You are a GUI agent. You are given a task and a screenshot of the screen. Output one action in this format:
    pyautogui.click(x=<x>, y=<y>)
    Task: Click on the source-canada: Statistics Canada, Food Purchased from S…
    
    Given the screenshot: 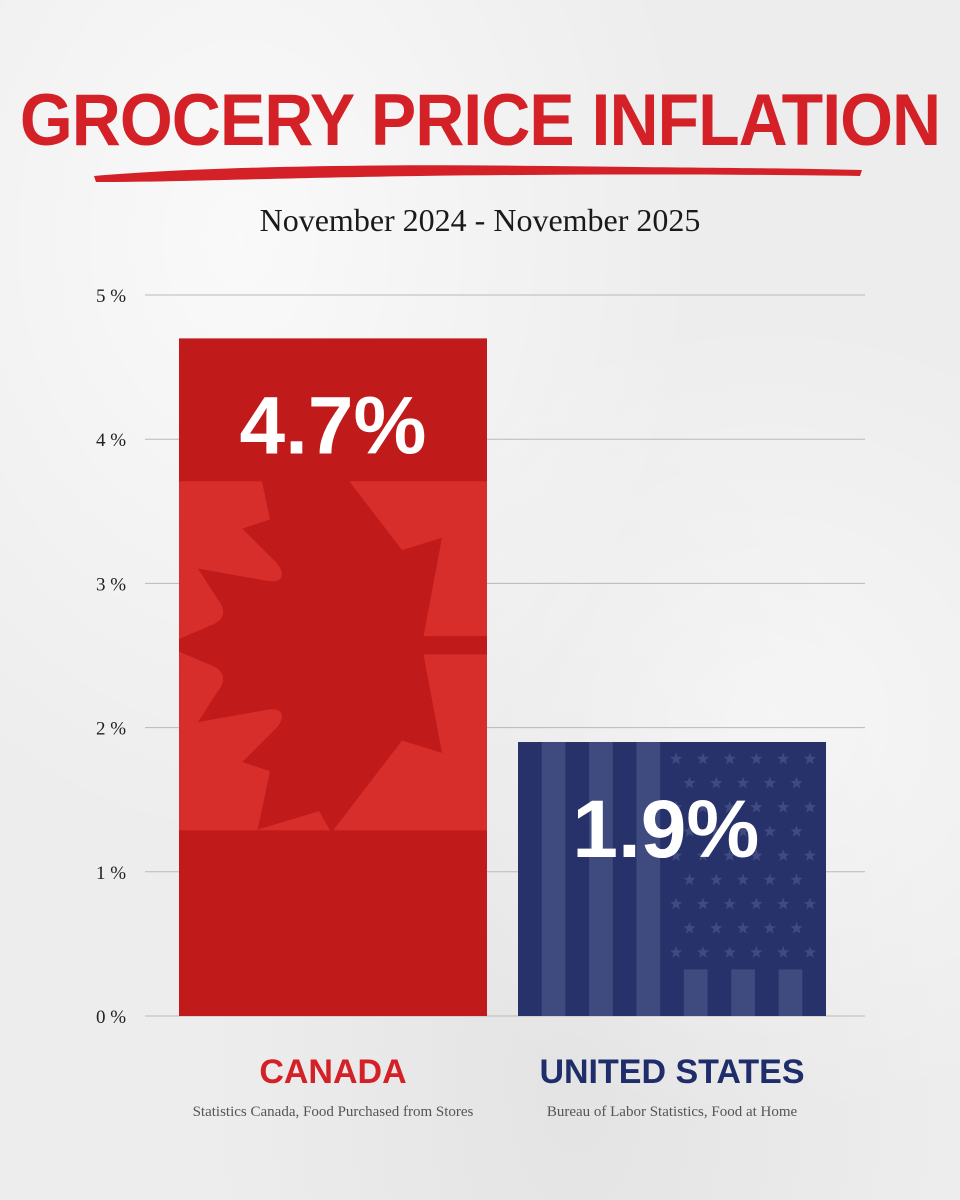 What is the action you would take?
    pyautogui.click(x=333, y=1112)
    